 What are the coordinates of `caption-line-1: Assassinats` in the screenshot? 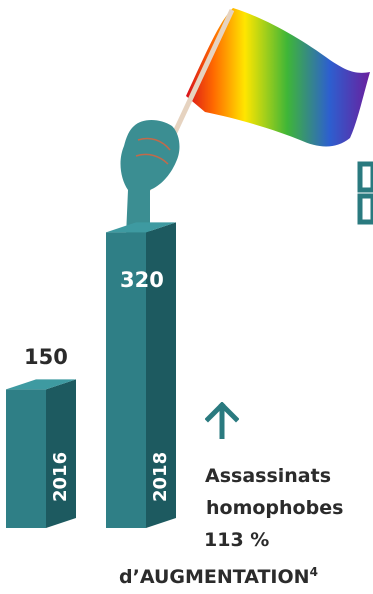 It's located at (268, 476).